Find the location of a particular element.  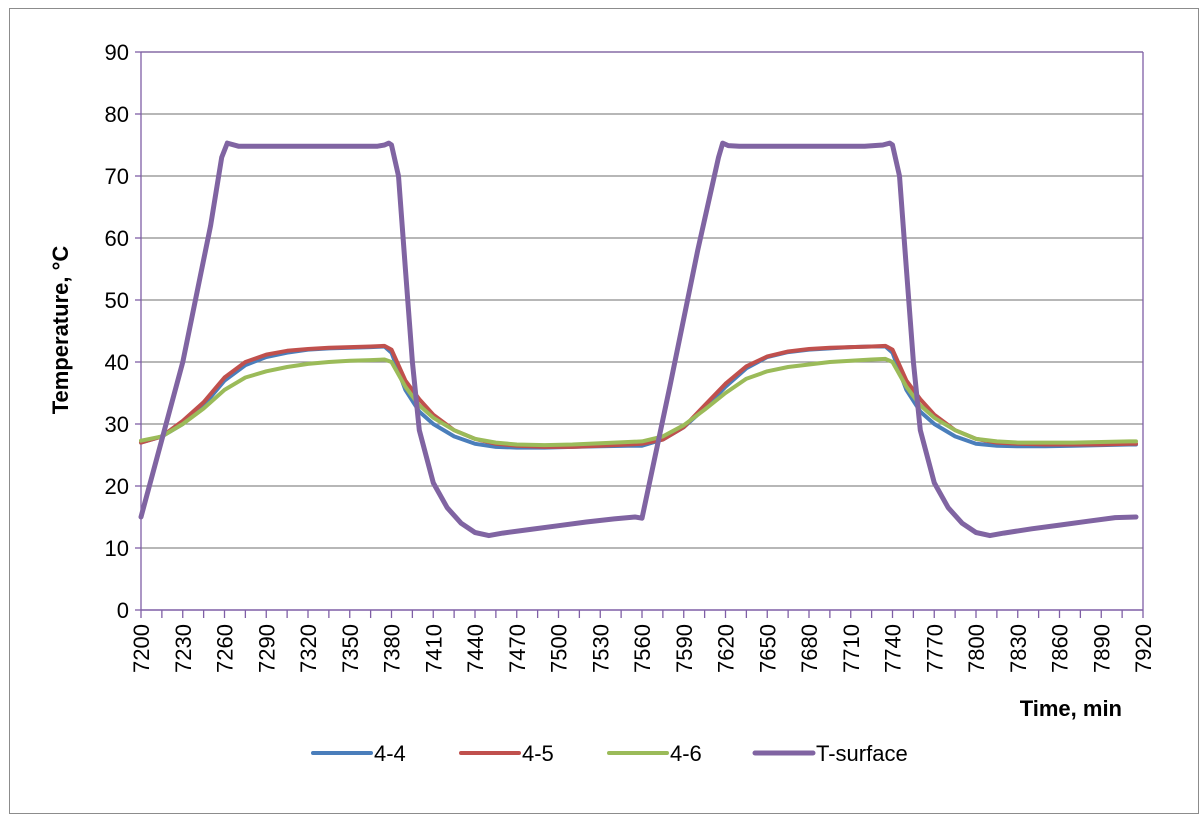

x-tick-label-7650: 7650 is located at coordinates (767, 648).